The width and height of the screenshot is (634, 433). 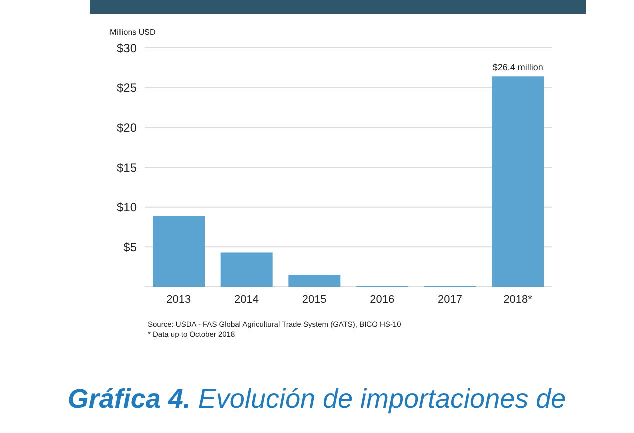 I want to click on y-tick-label: $30, so click(x=127, y=48).